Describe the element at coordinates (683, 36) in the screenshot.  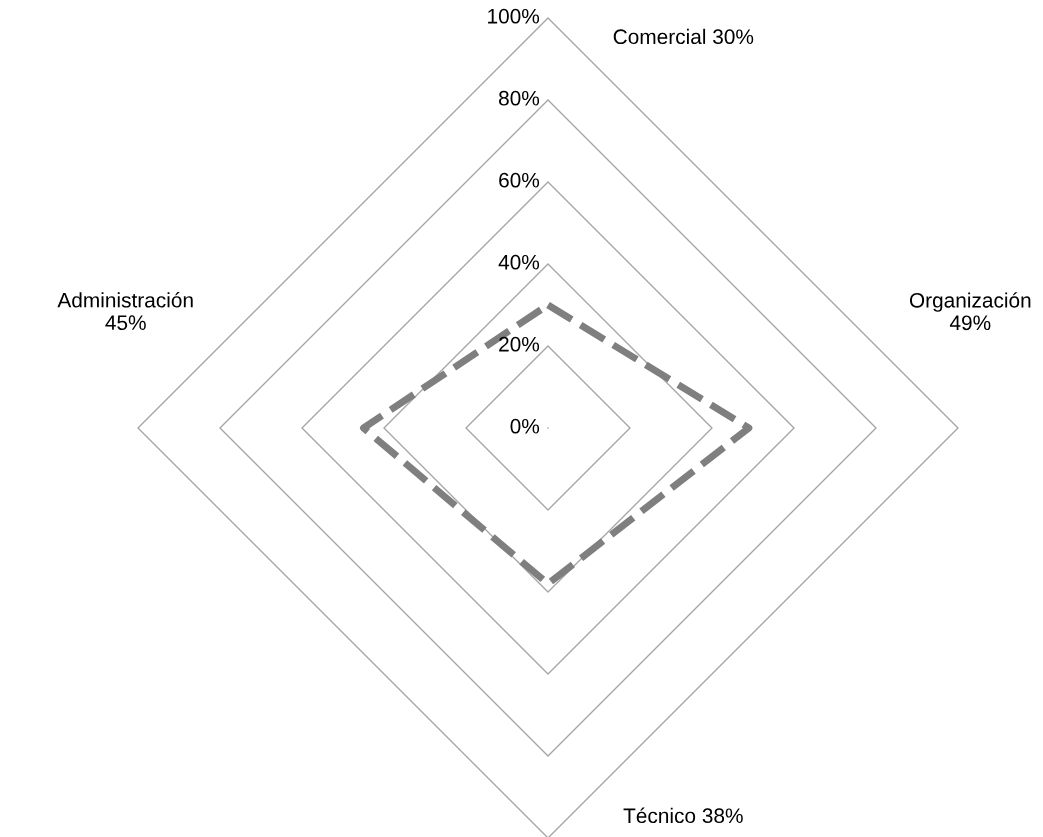
I see `spoke-label: Comercial 30%` at that location.